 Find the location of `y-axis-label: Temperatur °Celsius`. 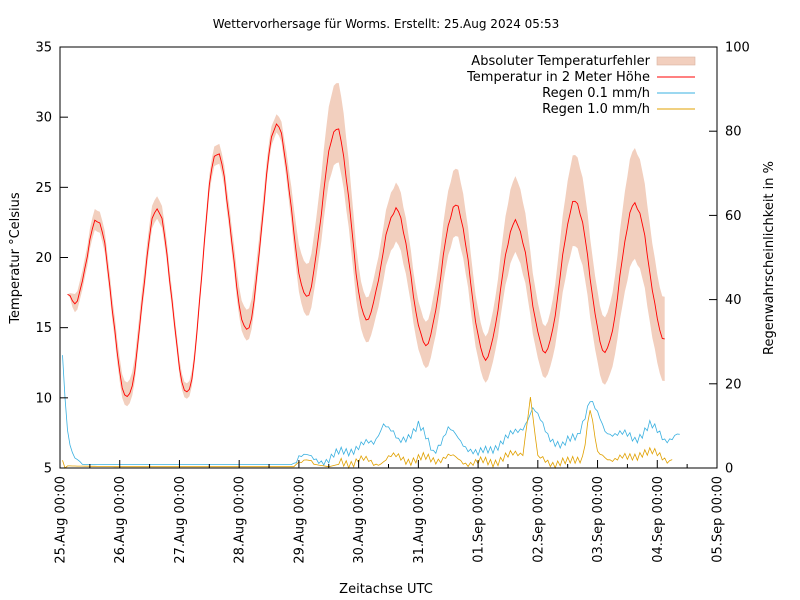

y-axis-label: Temperatur °Celsius is located at coordinates (15, 258).